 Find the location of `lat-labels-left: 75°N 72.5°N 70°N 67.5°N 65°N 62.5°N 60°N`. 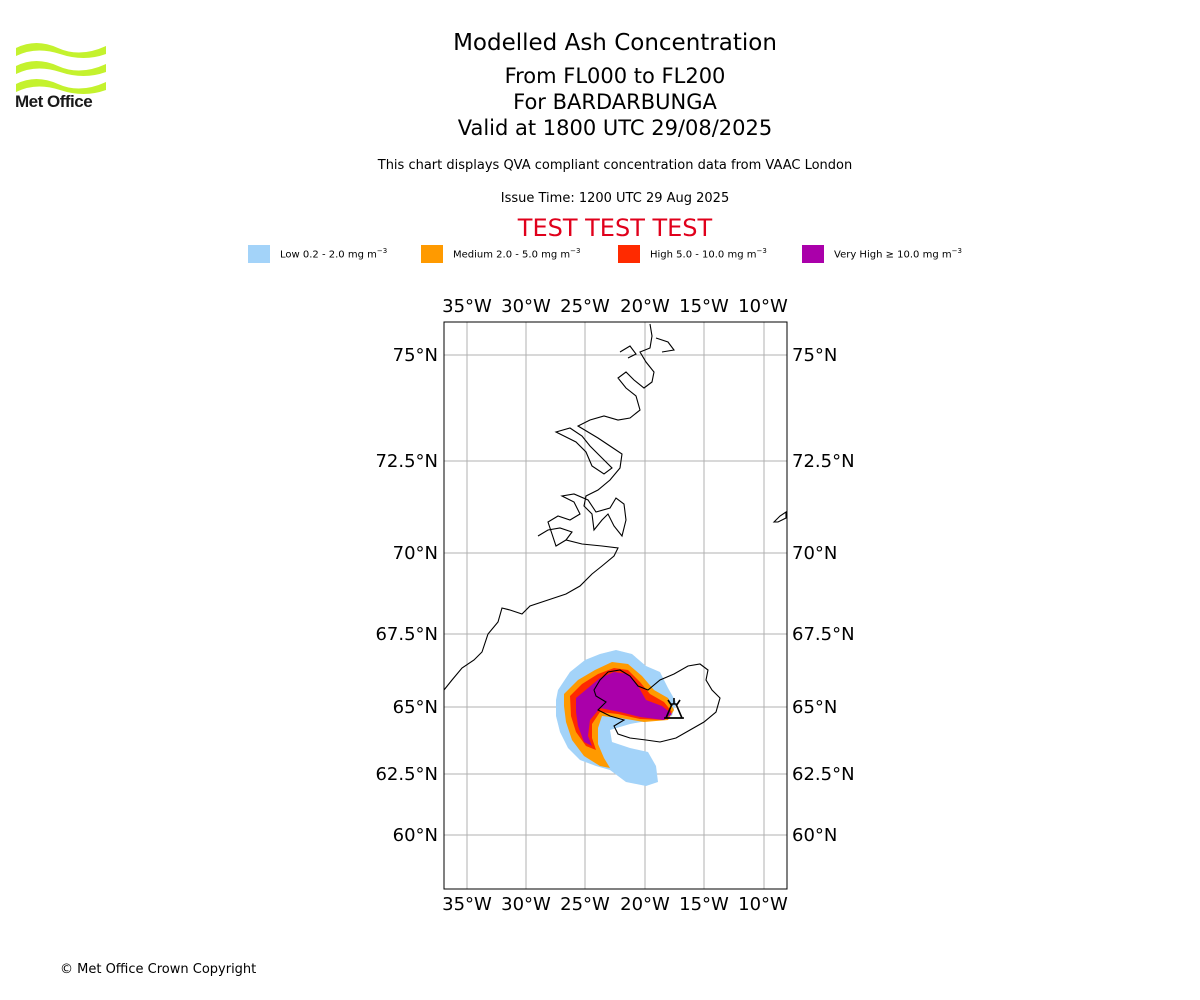

lat-labels-left: 75°N 72.5°N 70°N 67.5°N 65°N 62.5°N 60°N is located at coordinates (406, 595).